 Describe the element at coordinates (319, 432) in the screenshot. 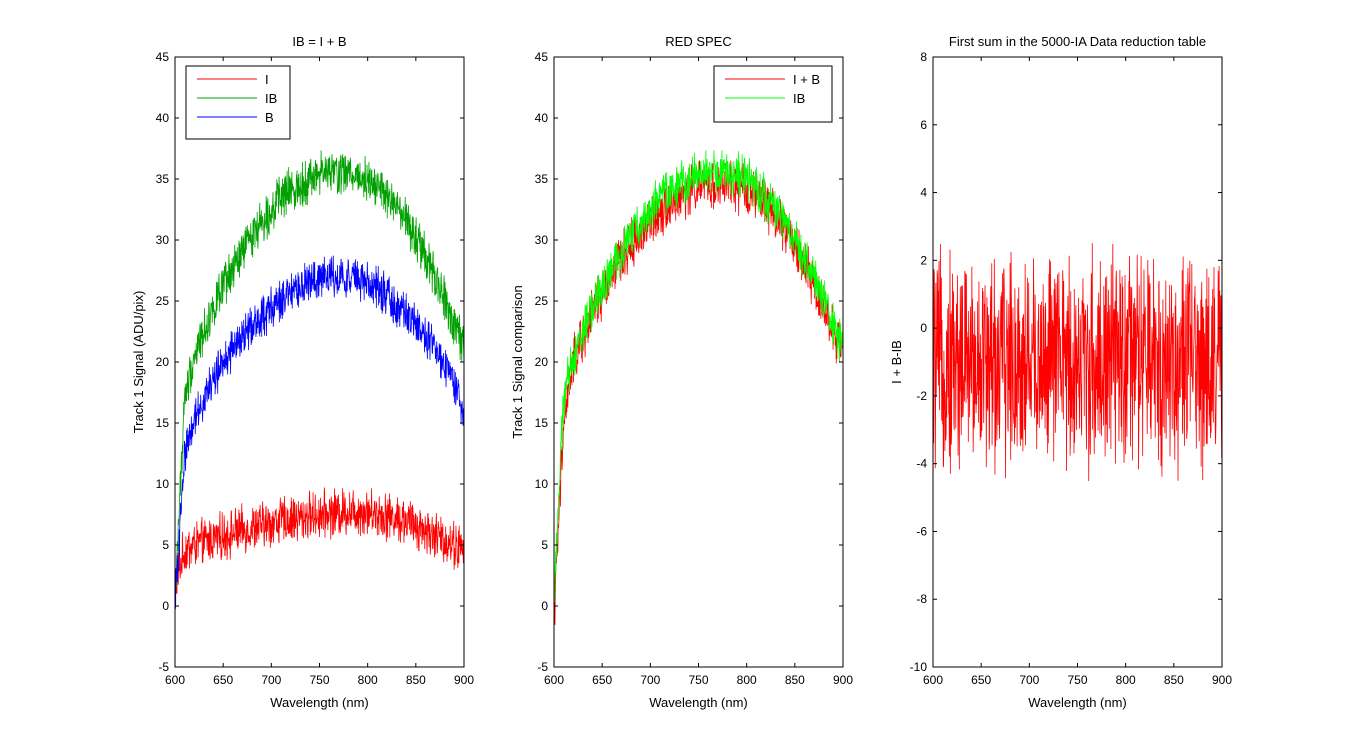

I see `series-line-b` at that location.